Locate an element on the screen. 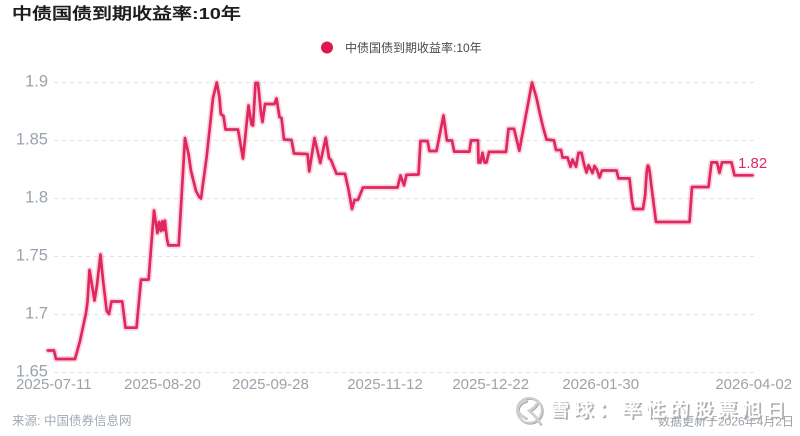  svg-text: 1.7 is located at coordinates (36, 314).